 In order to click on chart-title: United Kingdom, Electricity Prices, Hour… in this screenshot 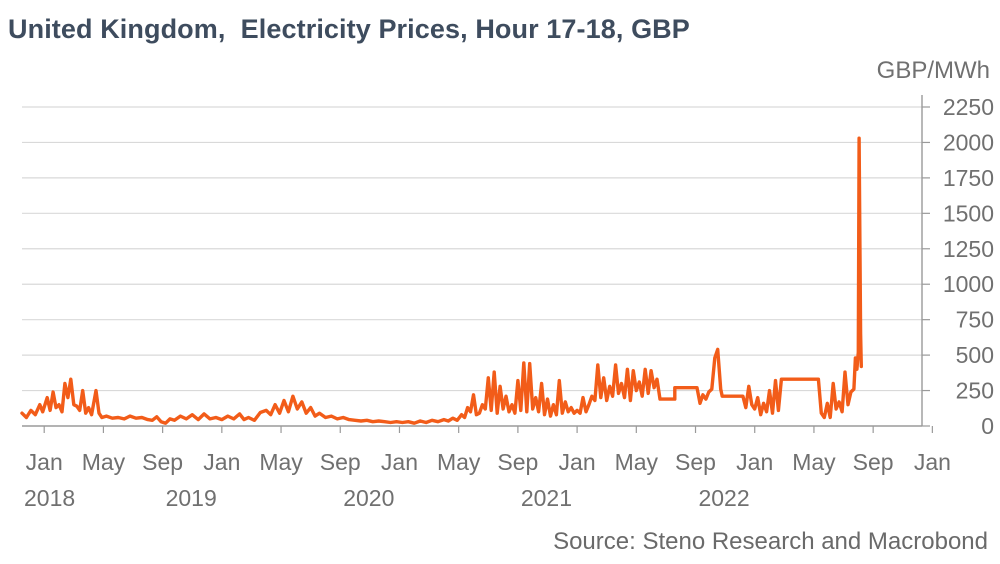, I will do `click(349, 29)`.